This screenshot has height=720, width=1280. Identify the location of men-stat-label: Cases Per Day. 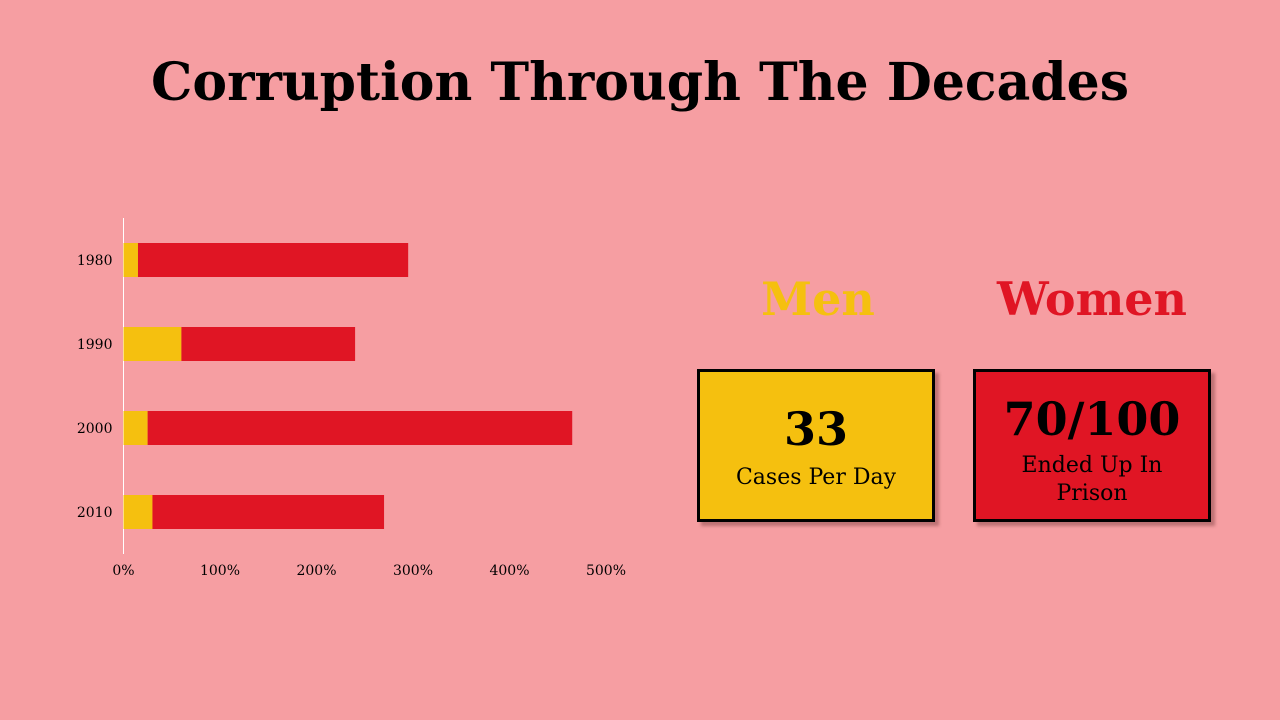
(816, 477).